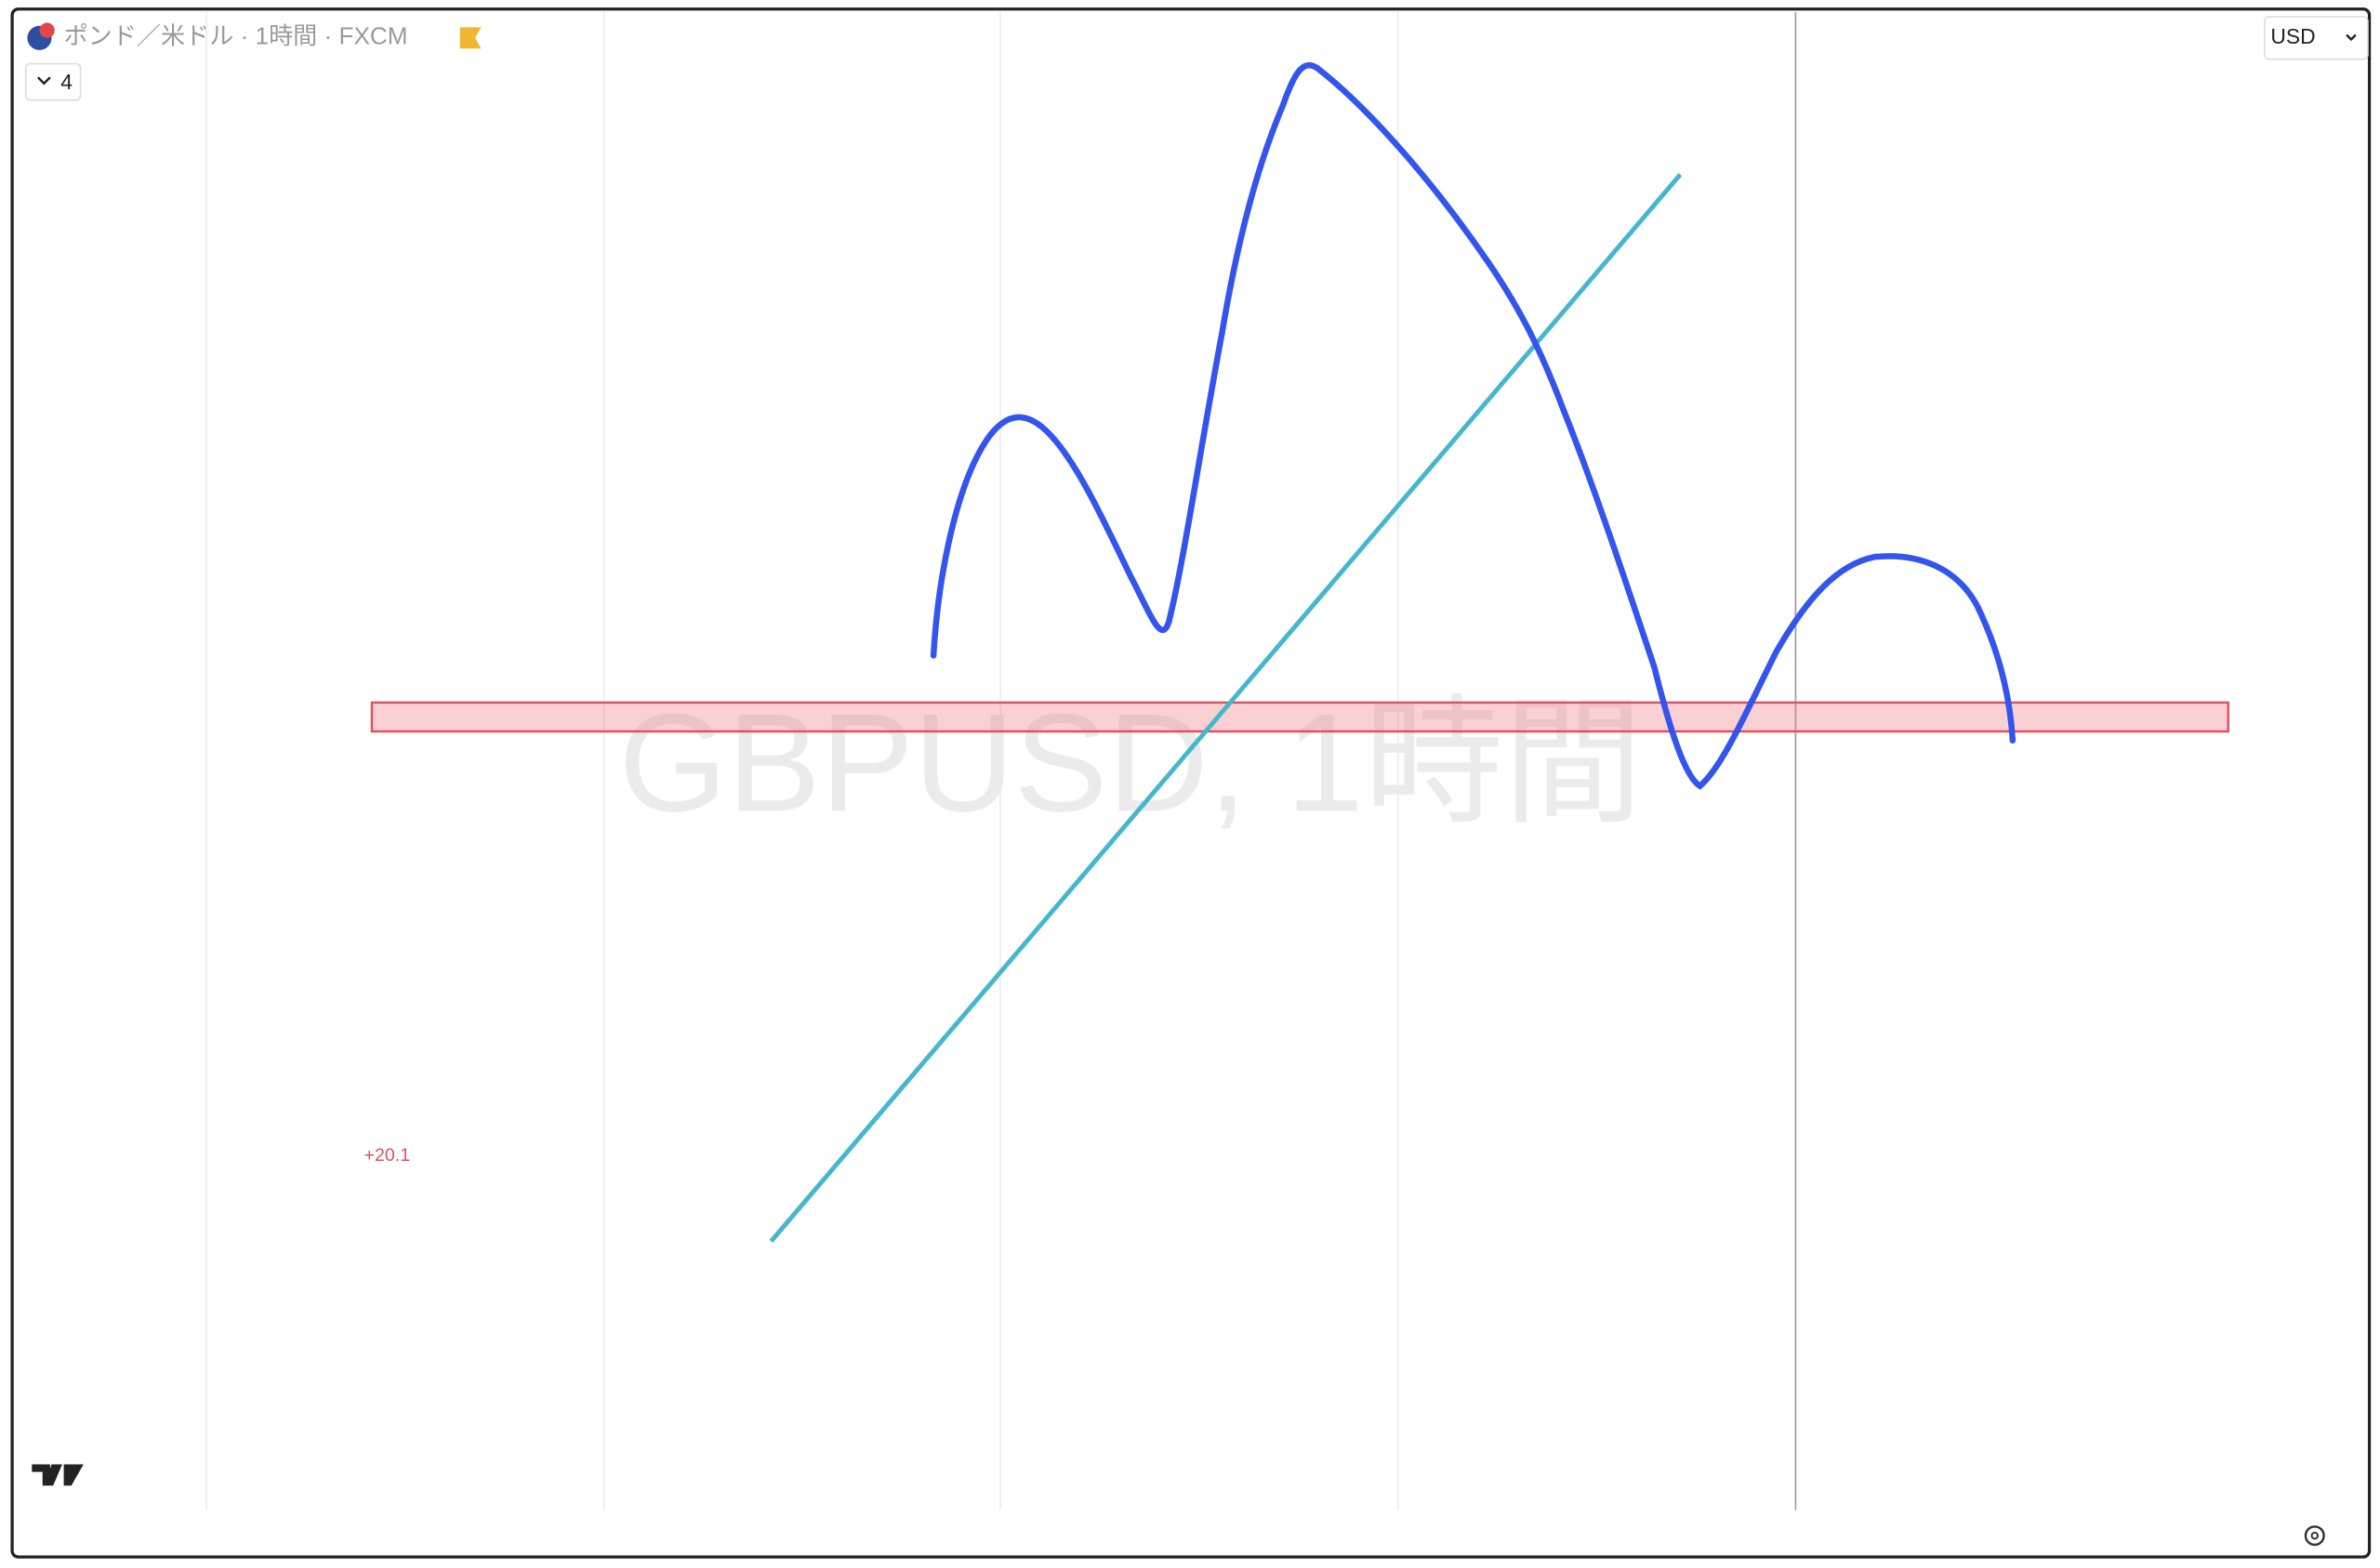  Describe the element at coordinates (236, 36) in the screenshot. I see `symbol-title: ポンド／米ドル · 1時間 · FXCM` at that location.